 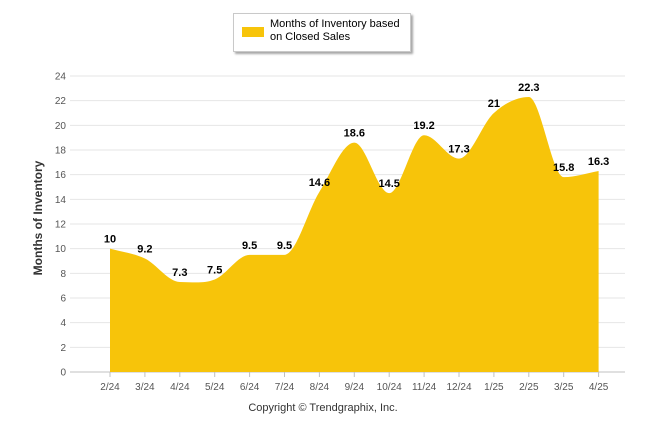 I want to click on x-tick-label: 10/24, so click(x=389, y=387).